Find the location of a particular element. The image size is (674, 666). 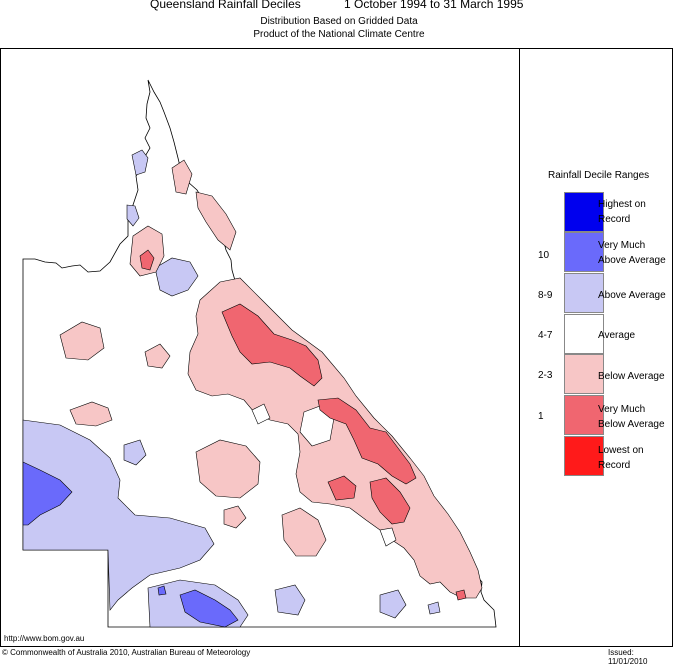

very-much-above-average-small is located at coordinates (162, 590).